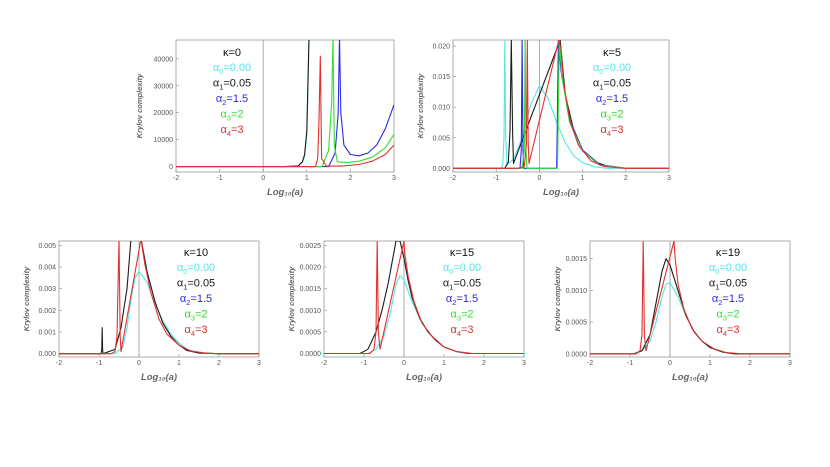 Image resolution: width=830 pixels, height=467 pixels. Describe the element at coordinates (311, 354) in the screenshot. I see `y-tick-label: 0.0000` at that location.